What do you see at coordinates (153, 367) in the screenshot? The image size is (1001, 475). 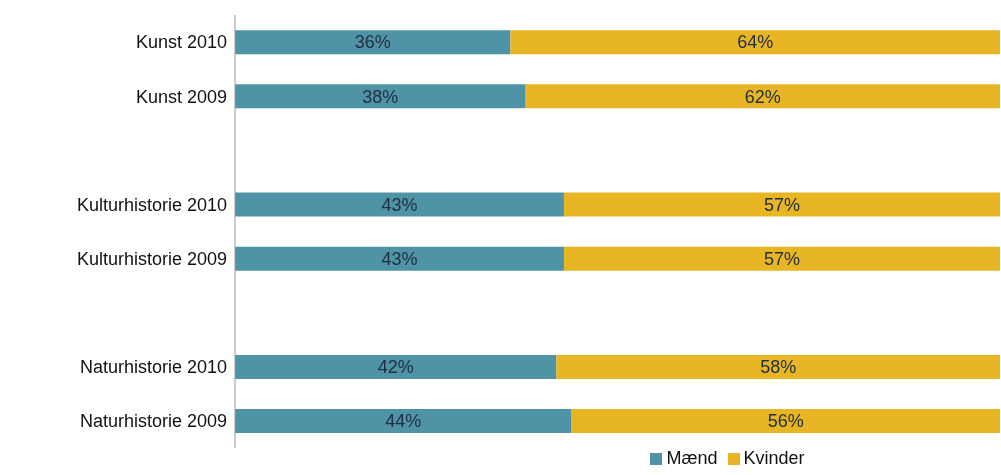 I see `y-tick-label: Naturhistorie 2010` at bounding box center [153, 367].